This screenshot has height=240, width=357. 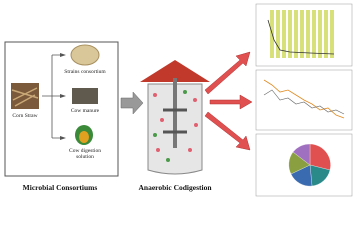 I want to click on strains-image, so click(x=85, y=55).